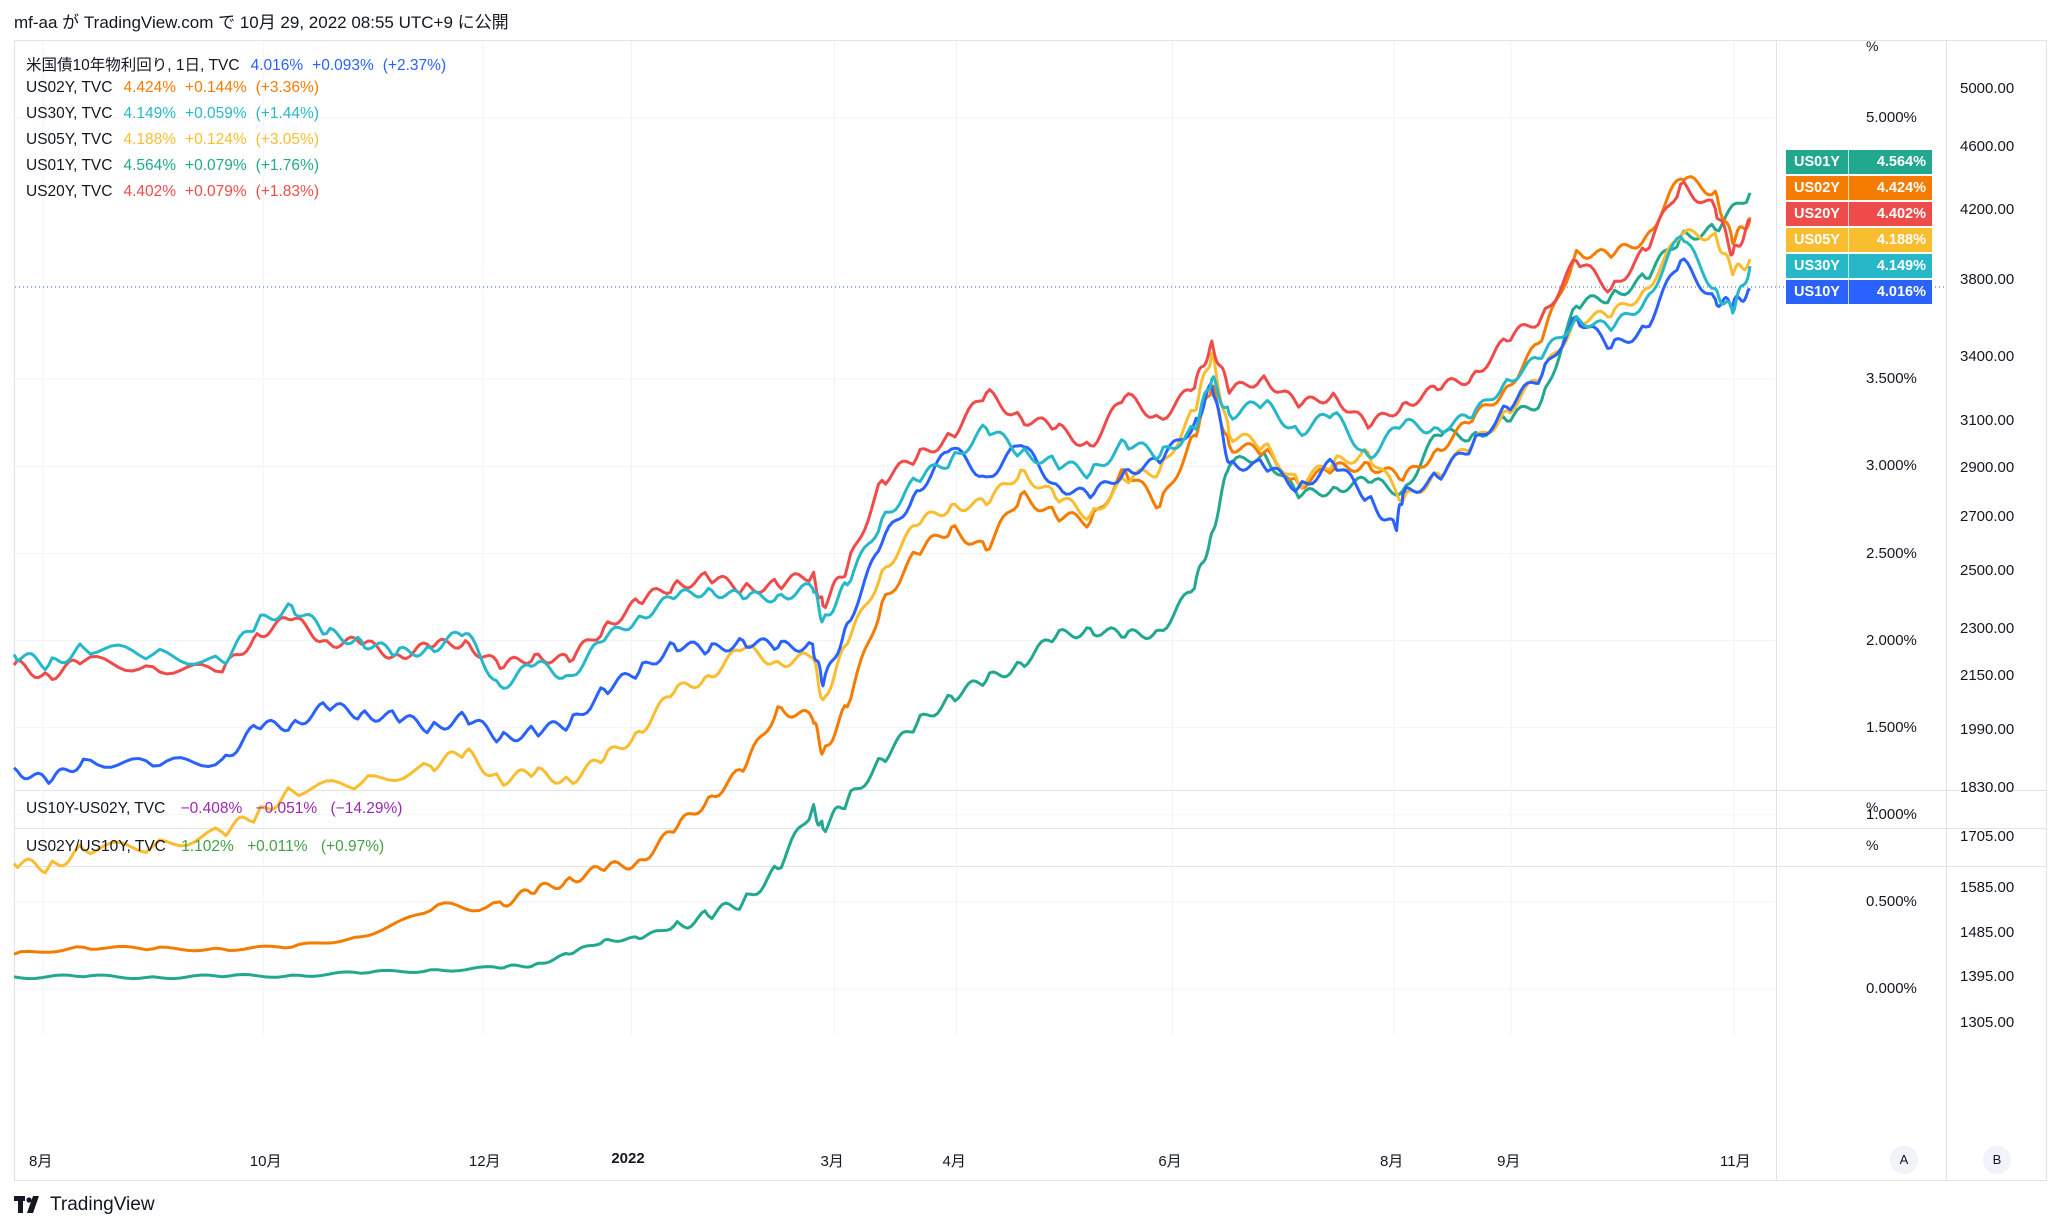  What do you see at coordinates (1891, 814) in the screenshot?
I see `percent-tick-label: 1.000%` at bounding box center [1891, 814].